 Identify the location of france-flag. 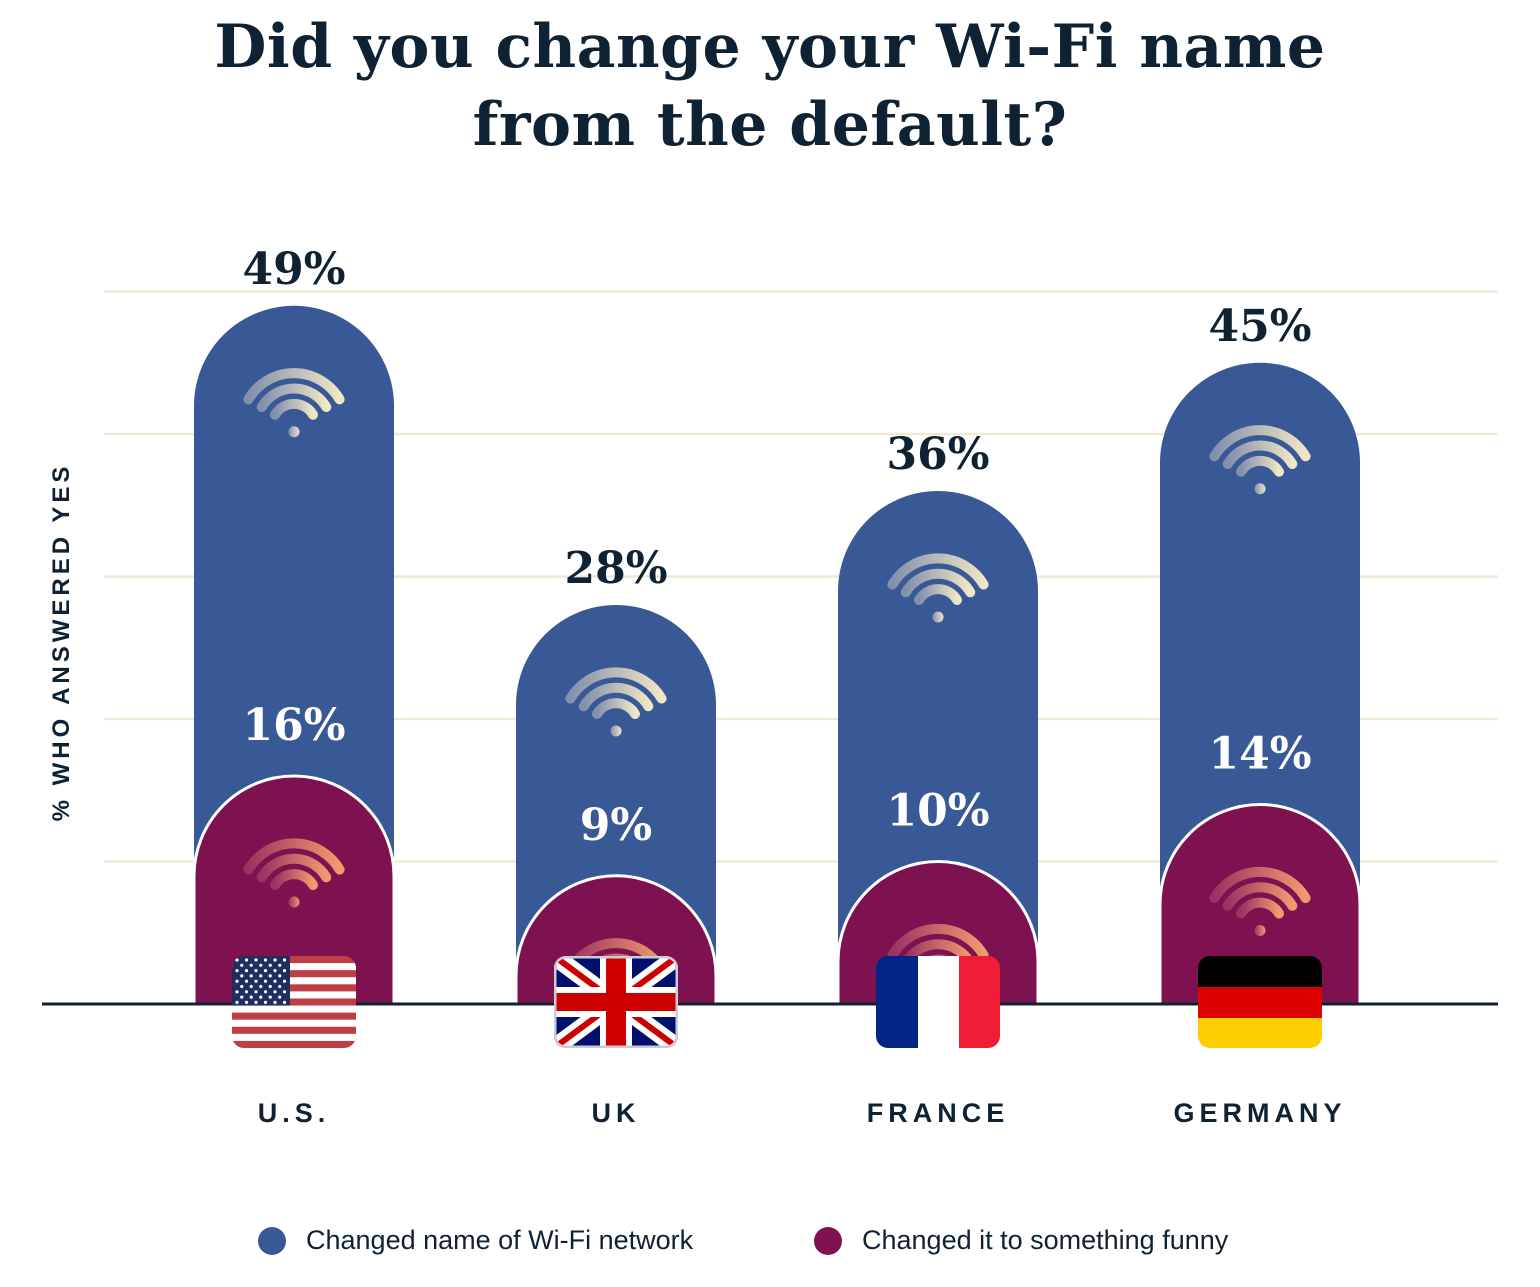
(938, 1002).